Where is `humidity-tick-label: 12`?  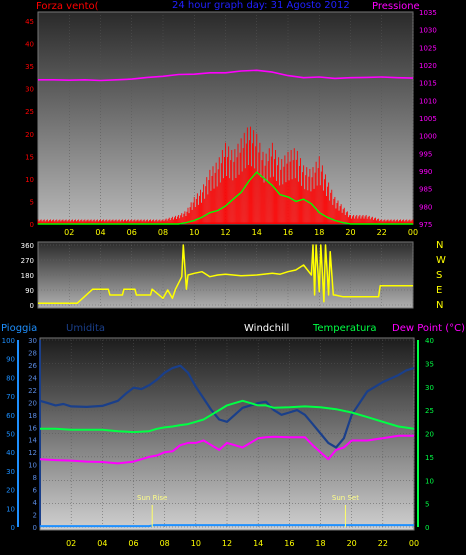
humidity-tick-label: 12 is located at coordinates (32, 453).